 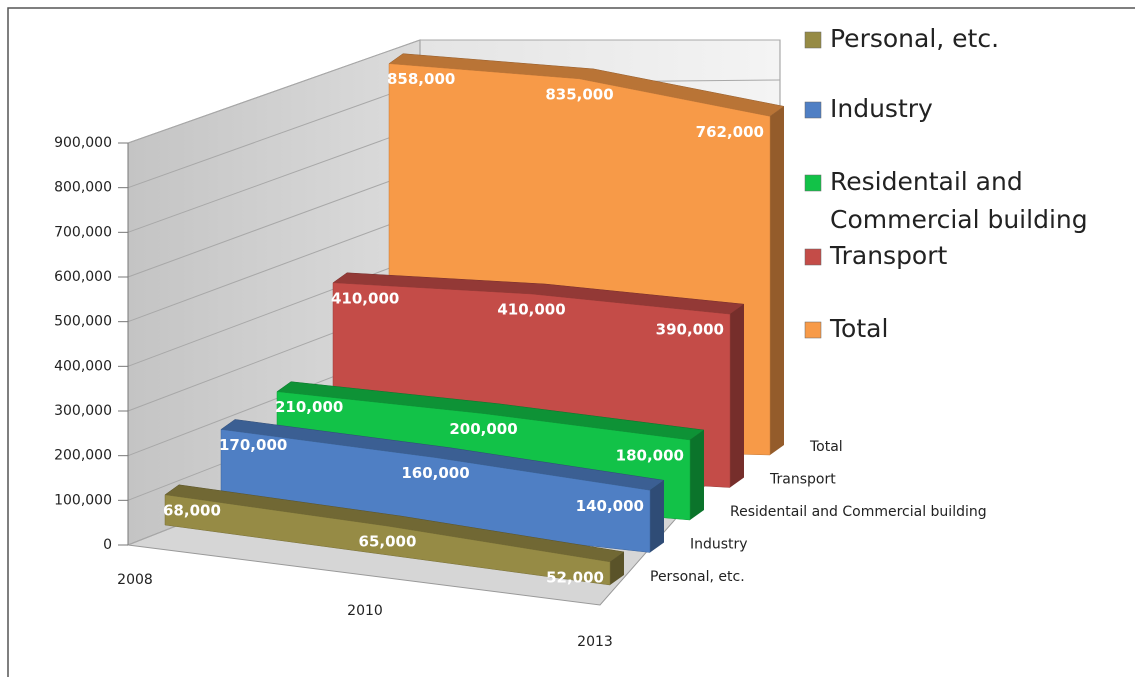 I want to click on value-label: 65,000, so click(x=388, y=542).